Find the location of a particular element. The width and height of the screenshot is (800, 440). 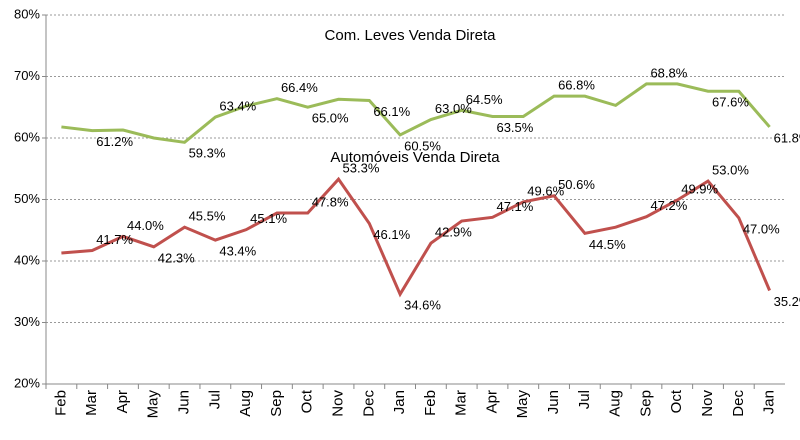

data-label: 45.1% is located at coordinates (268, 218).